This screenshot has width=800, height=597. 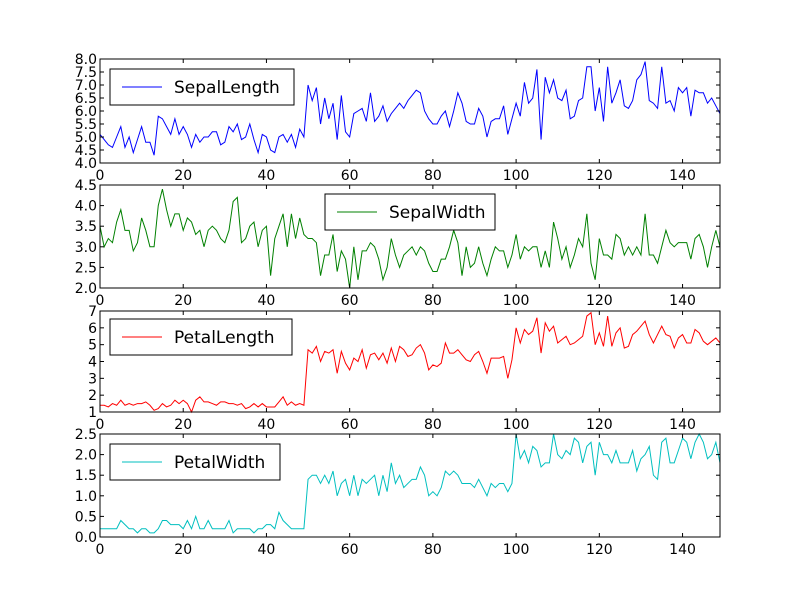 What do you see at coordinates (86, 99) in the screenshot?
I see `y-tick-label: 6.5` at bounding box center [86, 99].